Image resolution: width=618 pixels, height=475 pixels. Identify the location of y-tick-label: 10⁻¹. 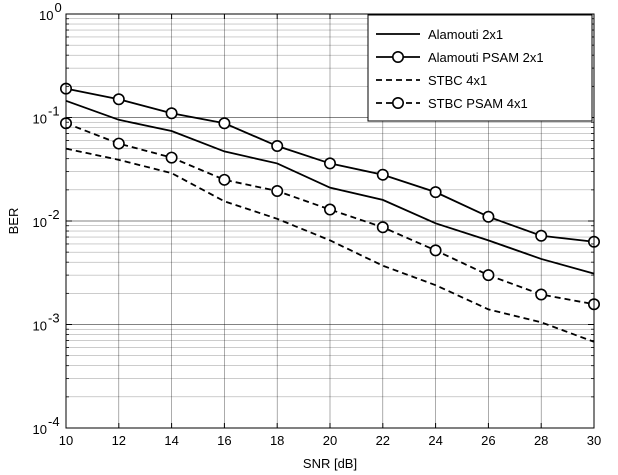
(46, 115).